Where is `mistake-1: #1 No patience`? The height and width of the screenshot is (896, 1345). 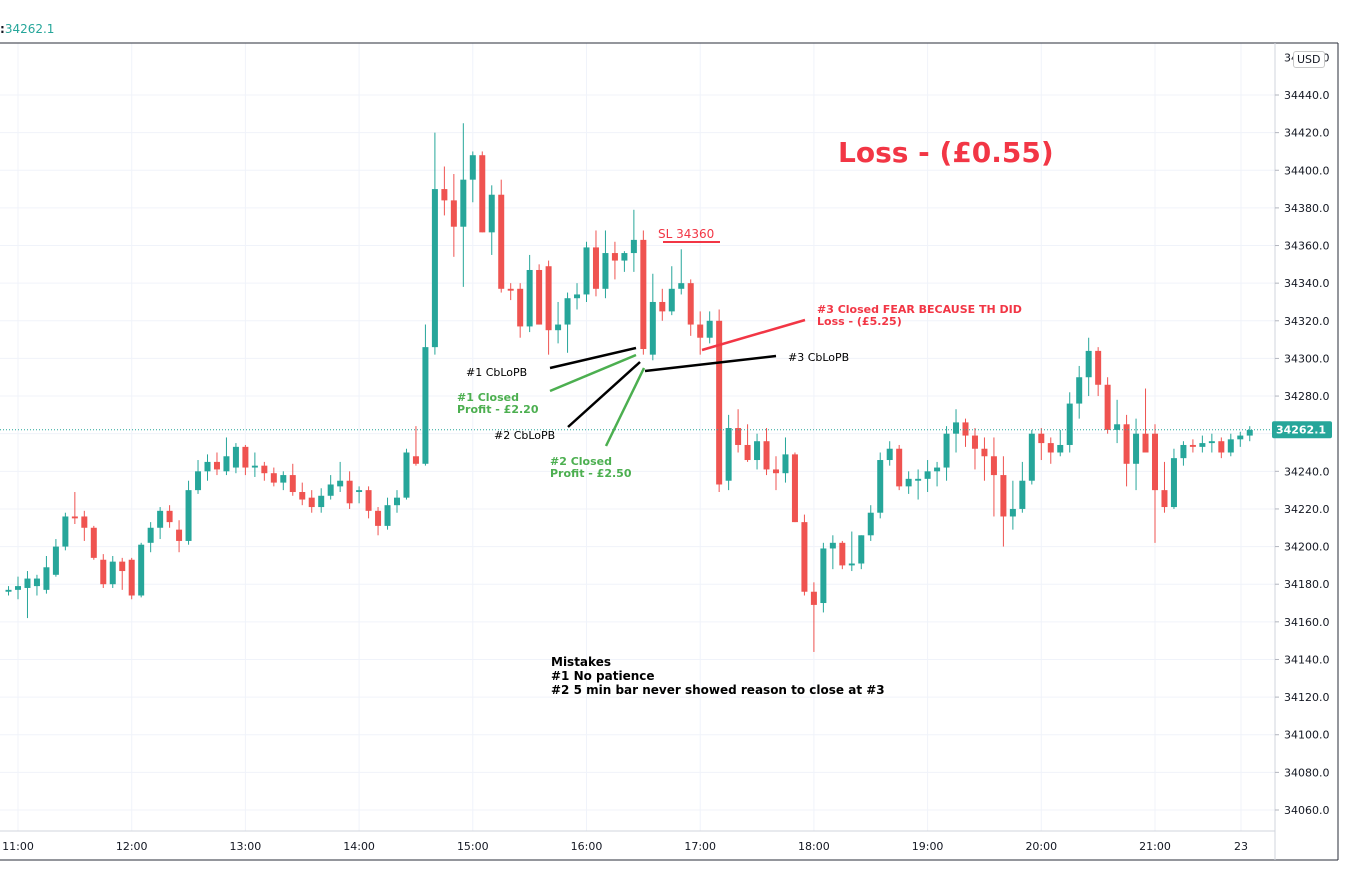
mistake-1: #1 No patience is located at coordinates (603, 676).